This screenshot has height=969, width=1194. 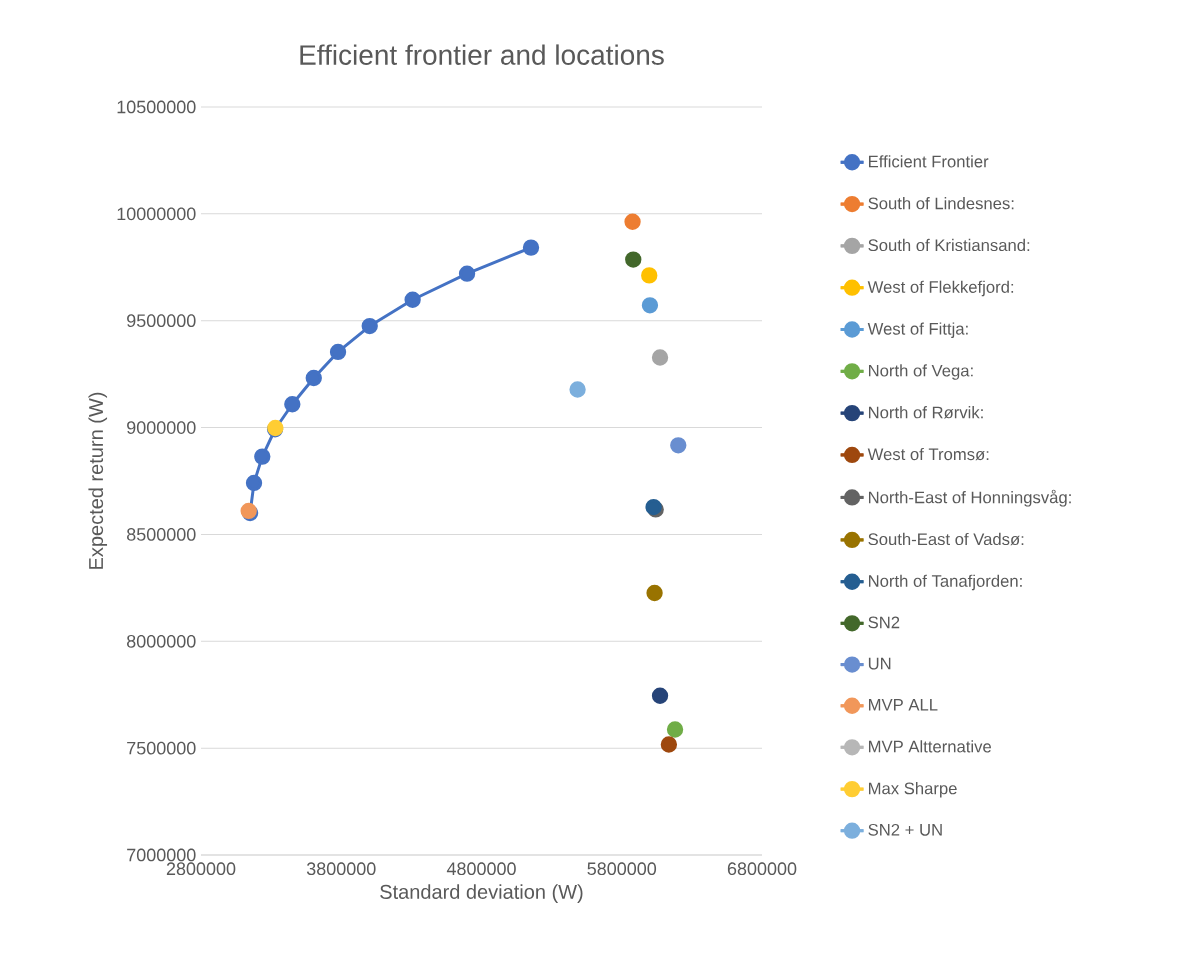 What do you see at coordinates (482, 54) in the screenshot?
I see `chart-title: Efficient frontier and locations` at bounding box center [482, 54].